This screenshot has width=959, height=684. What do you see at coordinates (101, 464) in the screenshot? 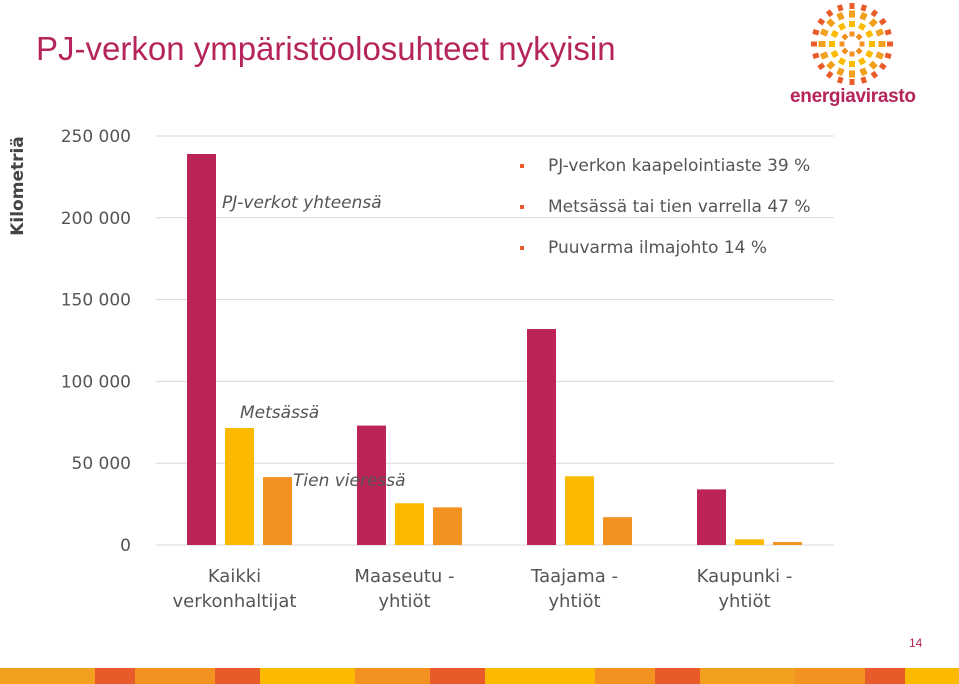
I see `y-tick-label: 50 000` at bounding box center [101, 464].